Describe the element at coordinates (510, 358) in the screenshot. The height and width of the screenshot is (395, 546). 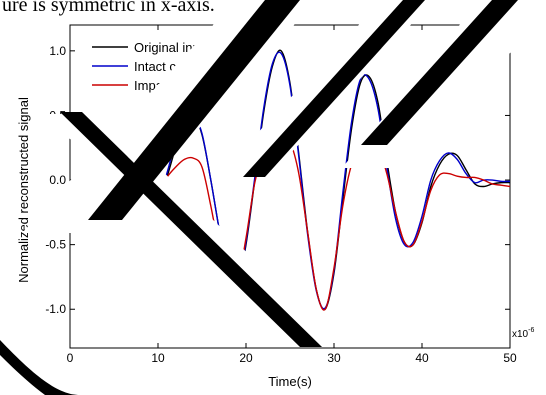
I see `x-tick-label: 50` at that location.